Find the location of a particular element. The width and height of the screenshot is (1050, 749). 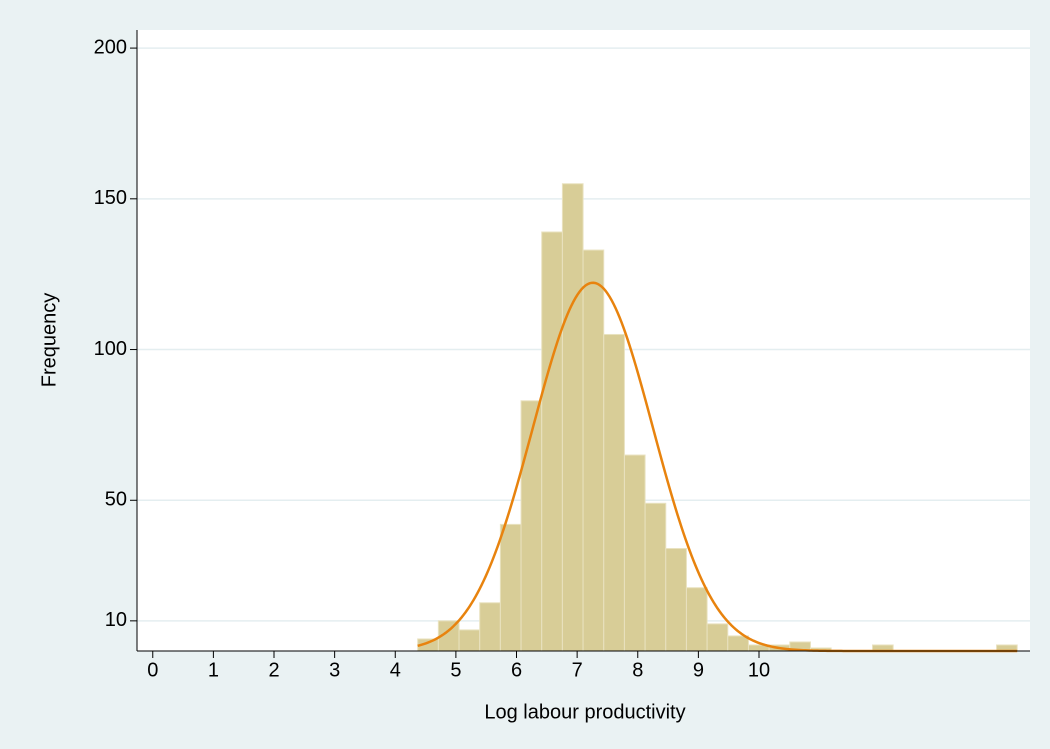

x-tick-label: 5 is located at coordinates (455, 670).